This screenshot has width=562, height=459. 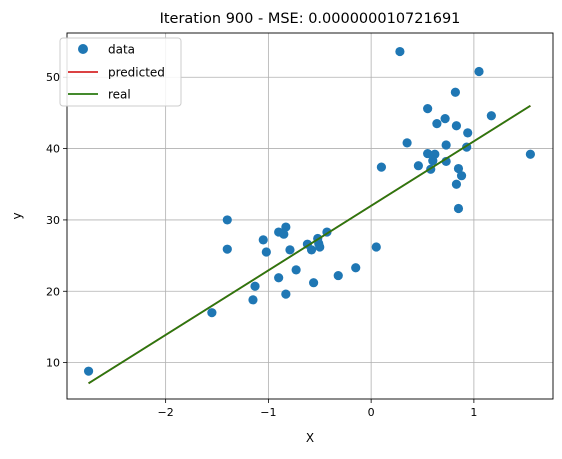 What do you see at coordinates (53, 363) in the screenshot?
I see `y-tick-label: 10` at bounding box center [53, 363].